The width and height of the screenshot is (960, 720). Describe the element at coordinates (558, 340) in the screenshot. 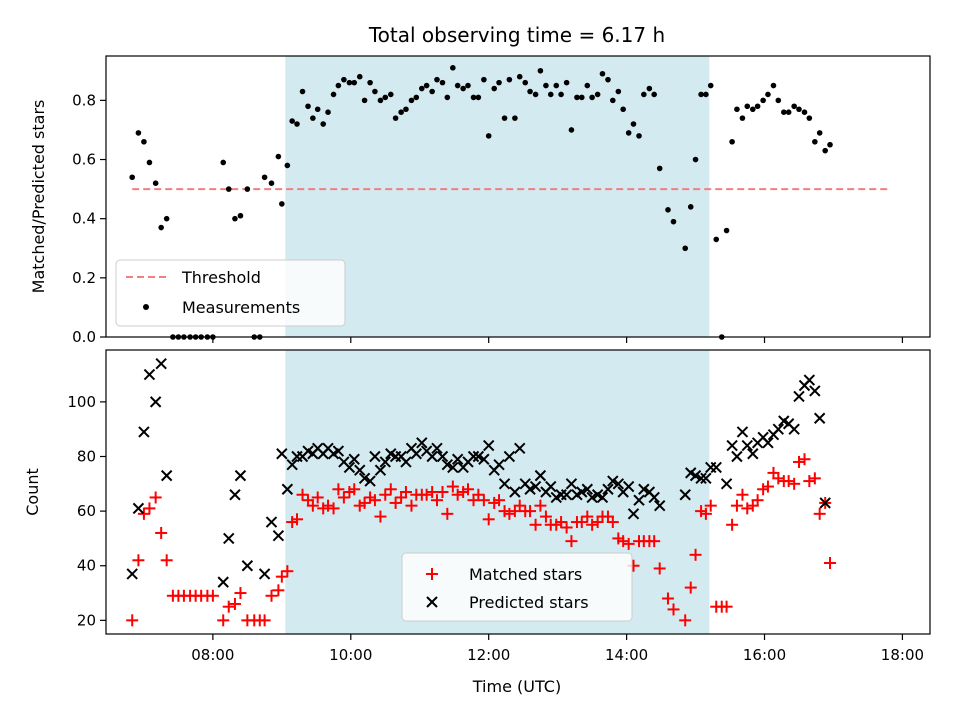

I see `ratio-x-axis-ticks` at that location.